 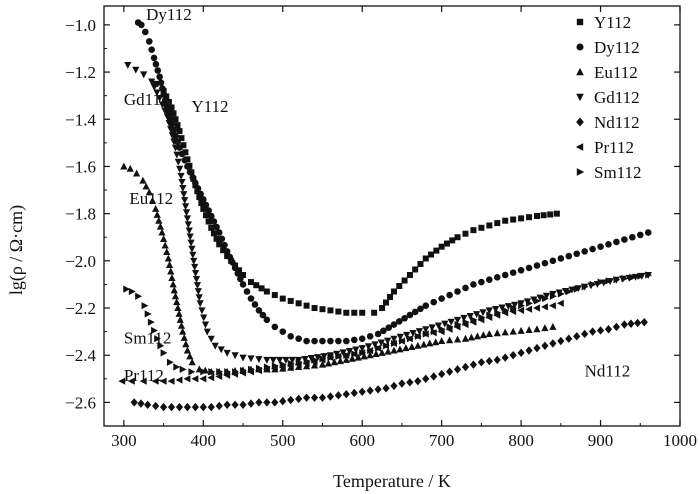 I want to click on x-tick-label: 1000, so click(x=680, y=440).